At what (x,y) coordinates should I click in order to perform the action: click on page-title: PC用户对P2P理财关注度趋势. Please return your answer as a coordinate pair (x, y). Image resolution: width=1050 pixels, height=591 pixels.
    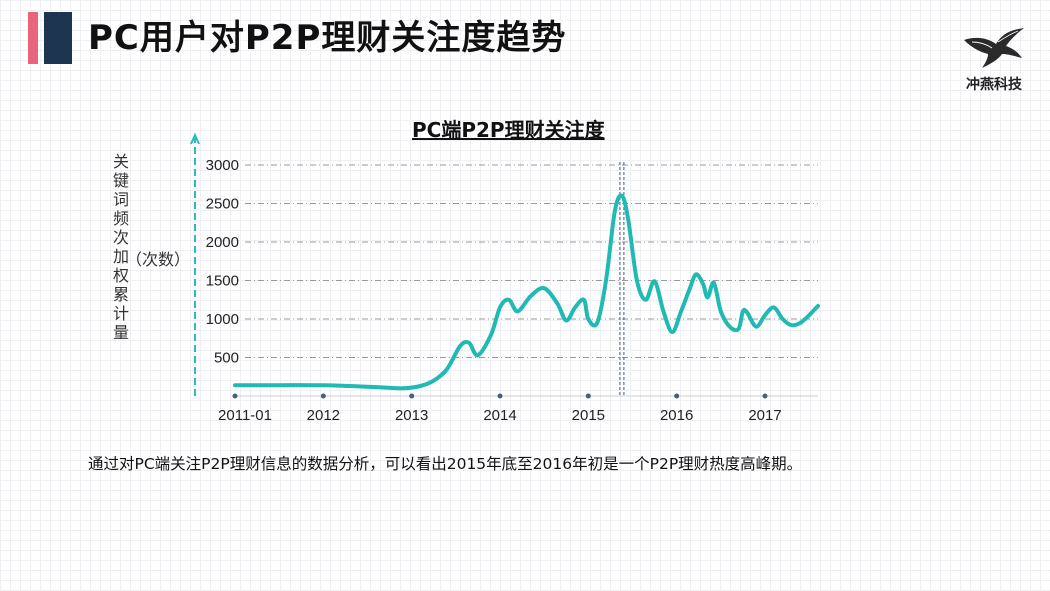
    Looking at the image, I should click on (327, 38).